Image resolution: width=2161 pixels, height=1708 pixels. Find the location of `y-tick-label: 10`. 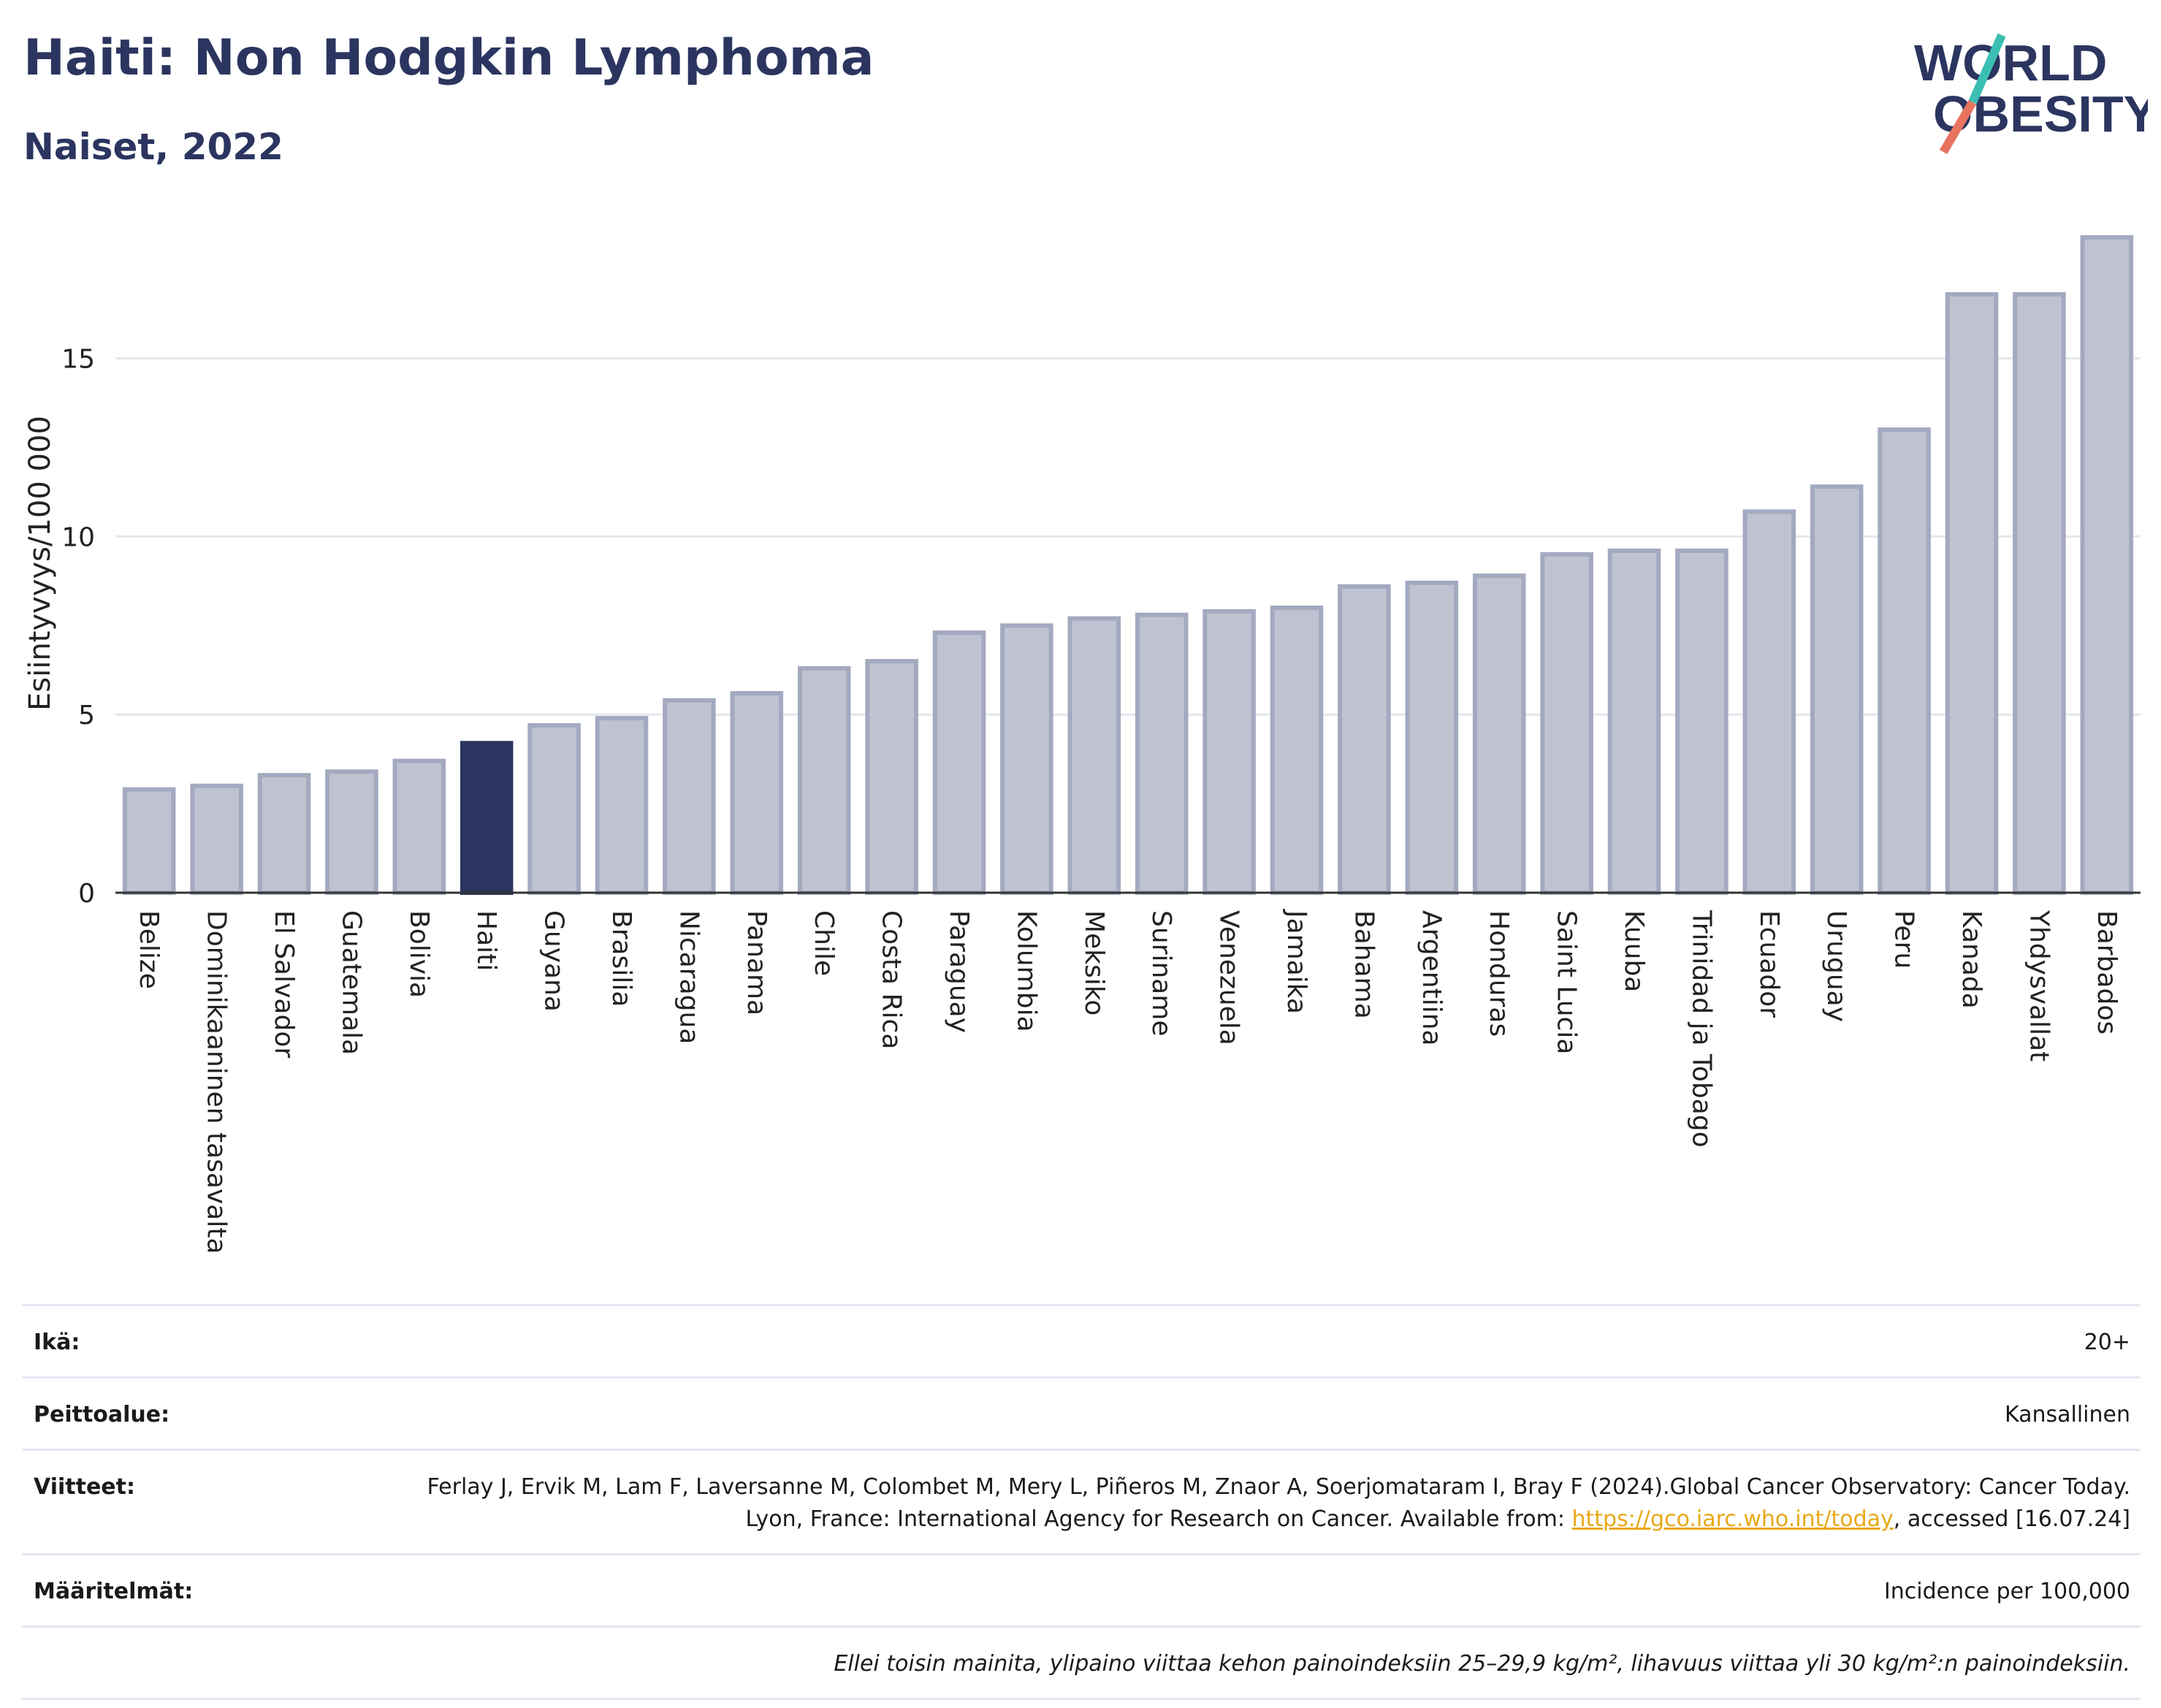

y-tick-label: 10 is located at coordinates (78, 537).